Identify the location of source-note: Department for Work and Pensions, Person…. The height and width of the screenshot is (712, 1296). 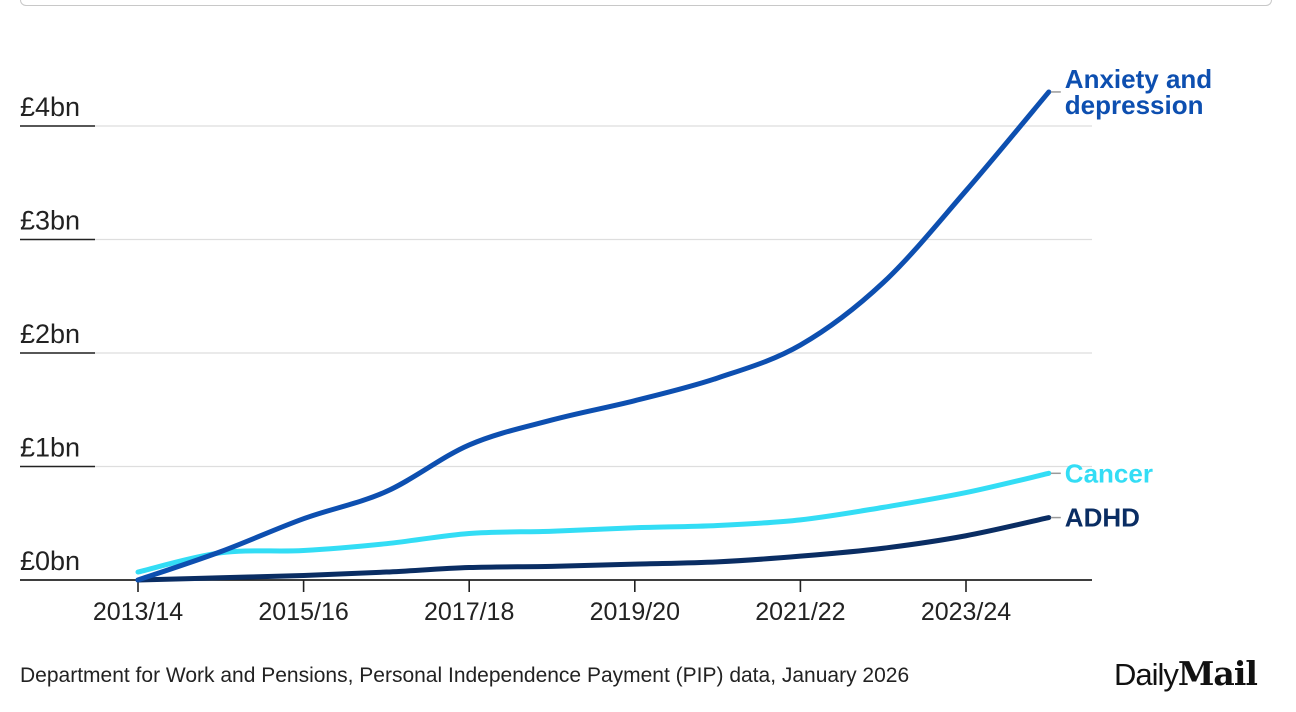
(465, 675).